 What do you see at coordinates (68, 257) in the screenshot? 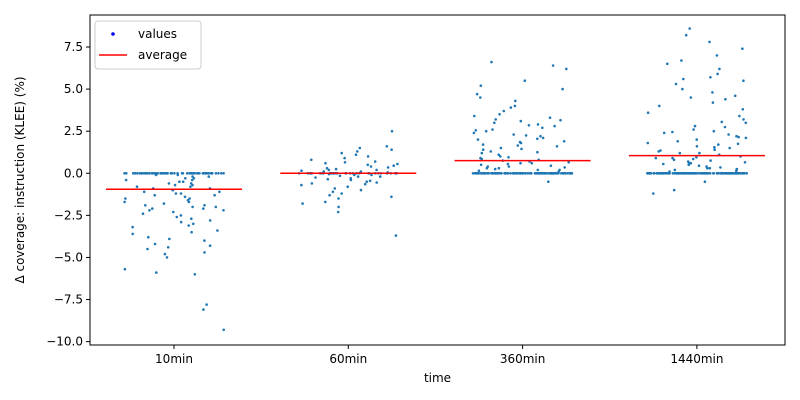
I see `y-tick-label: −5.0` at bounding box center [68, 257].